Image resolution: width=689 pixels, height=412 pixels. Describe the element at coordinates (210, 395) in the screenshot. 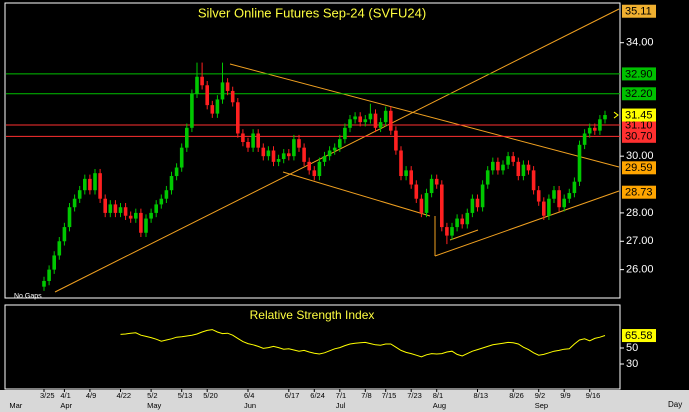

I see `x-tick-label: 5/20` at that location.